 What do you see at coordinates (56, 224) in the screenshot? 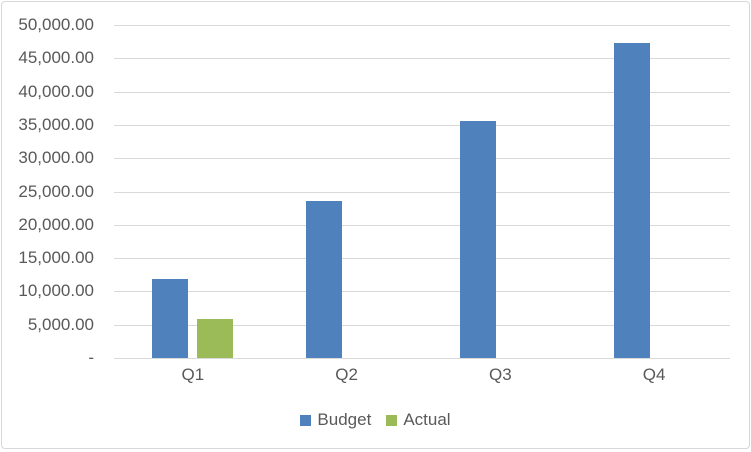
I see `y-axis-tick-label: 20,000.00` at bounding box center [56, 224].